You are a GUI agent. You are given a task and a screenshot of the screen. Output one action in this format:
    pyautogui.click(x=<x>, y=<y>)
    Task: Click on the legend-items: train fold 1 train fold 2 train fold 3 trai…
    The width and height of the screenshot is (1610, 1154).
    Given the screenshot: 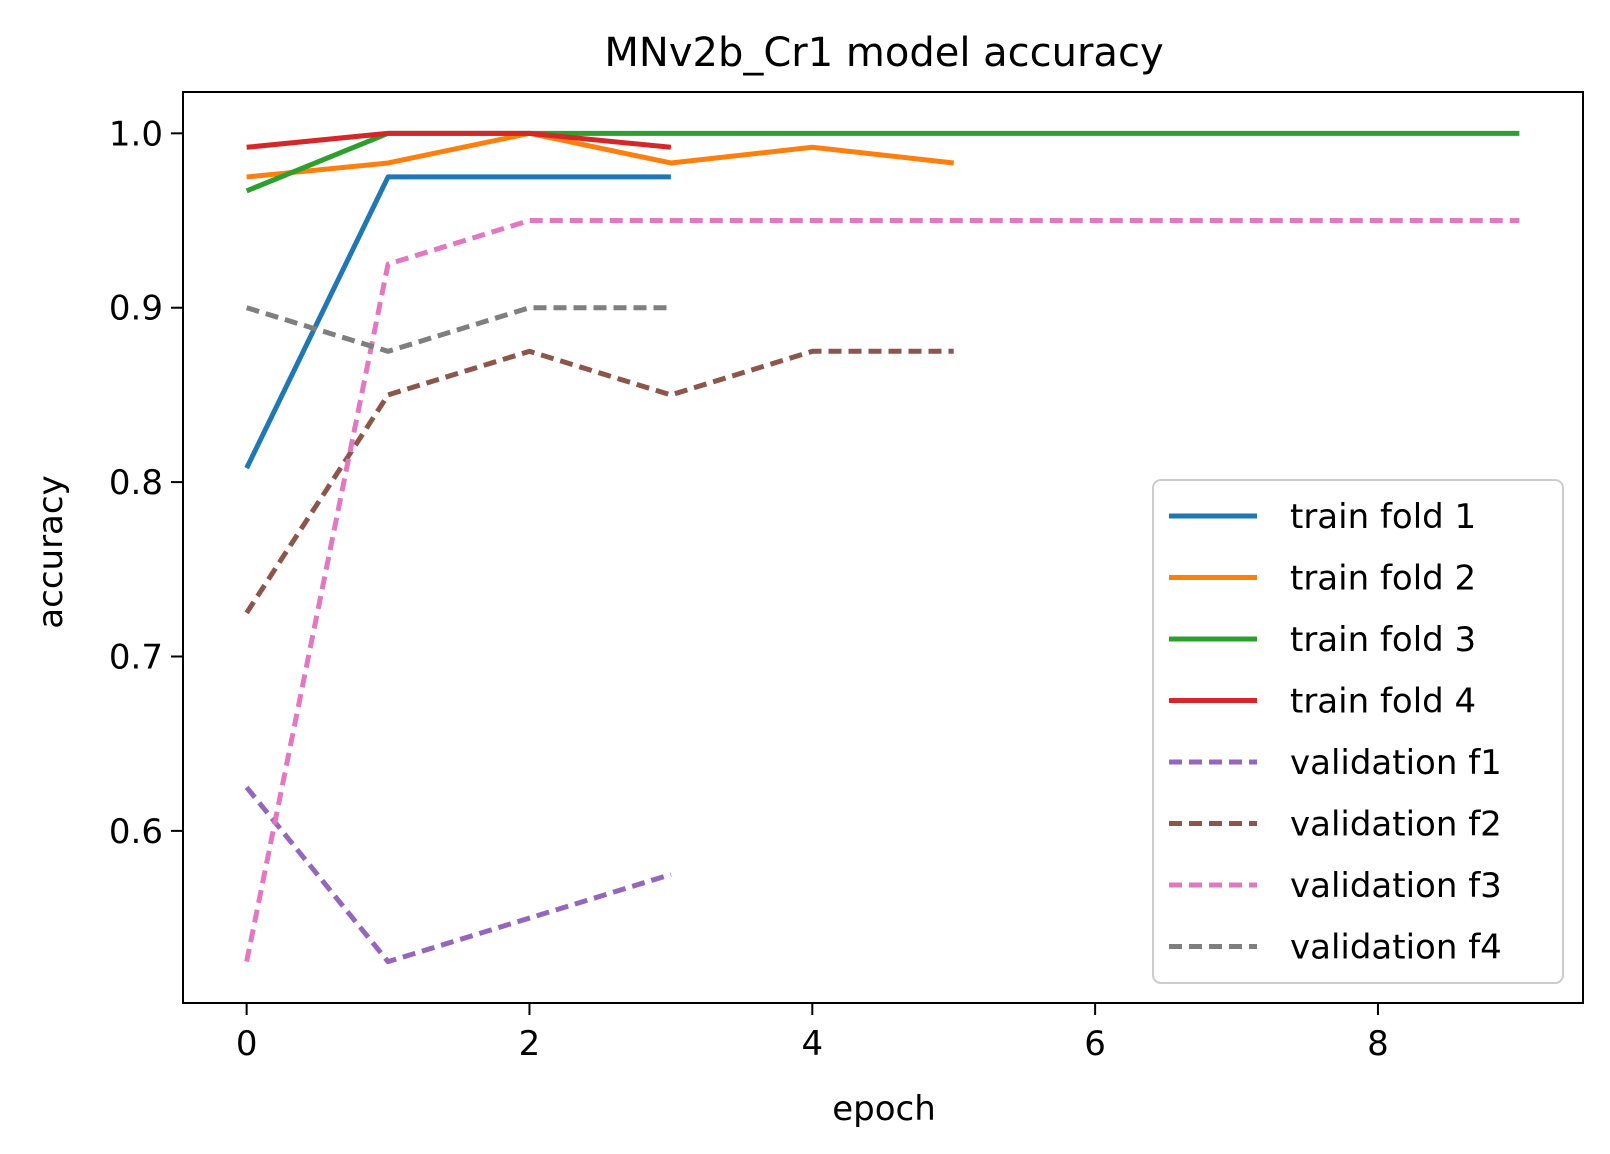 What is the action you would take?
    pyautogui.click(x=1335, y=732)
    